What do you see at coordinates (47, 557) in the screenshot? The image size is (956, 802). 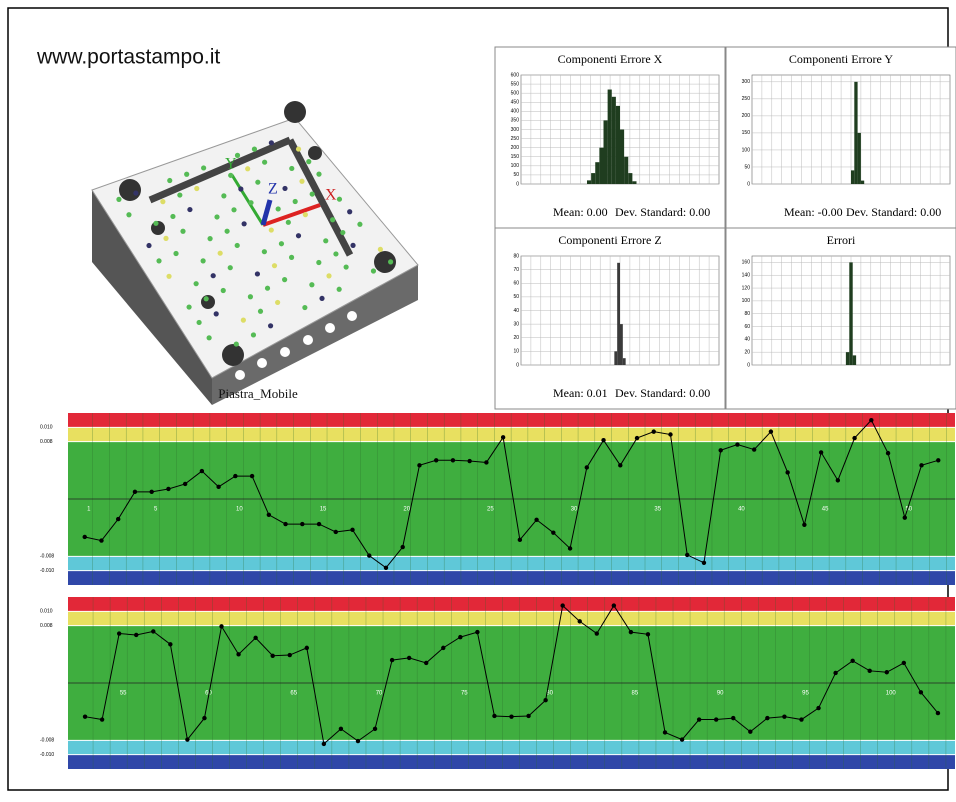 I see `y-tick-label: -0.008` at bounding box center [47, 557].